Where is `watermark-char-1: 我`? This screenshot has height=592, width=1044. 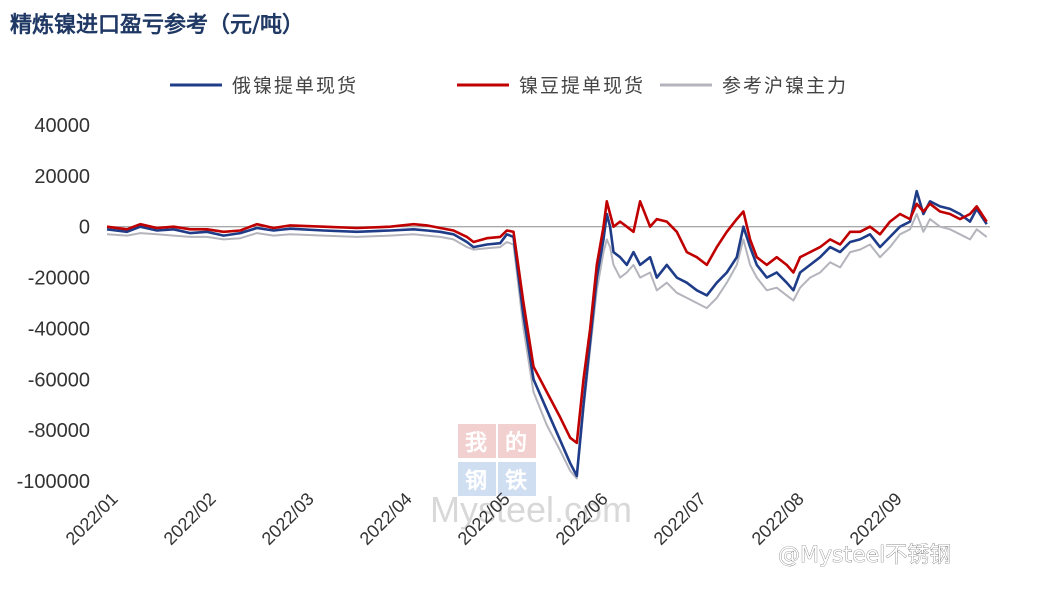
watermark-char-1: 我 is located at coordinates (476, 443).